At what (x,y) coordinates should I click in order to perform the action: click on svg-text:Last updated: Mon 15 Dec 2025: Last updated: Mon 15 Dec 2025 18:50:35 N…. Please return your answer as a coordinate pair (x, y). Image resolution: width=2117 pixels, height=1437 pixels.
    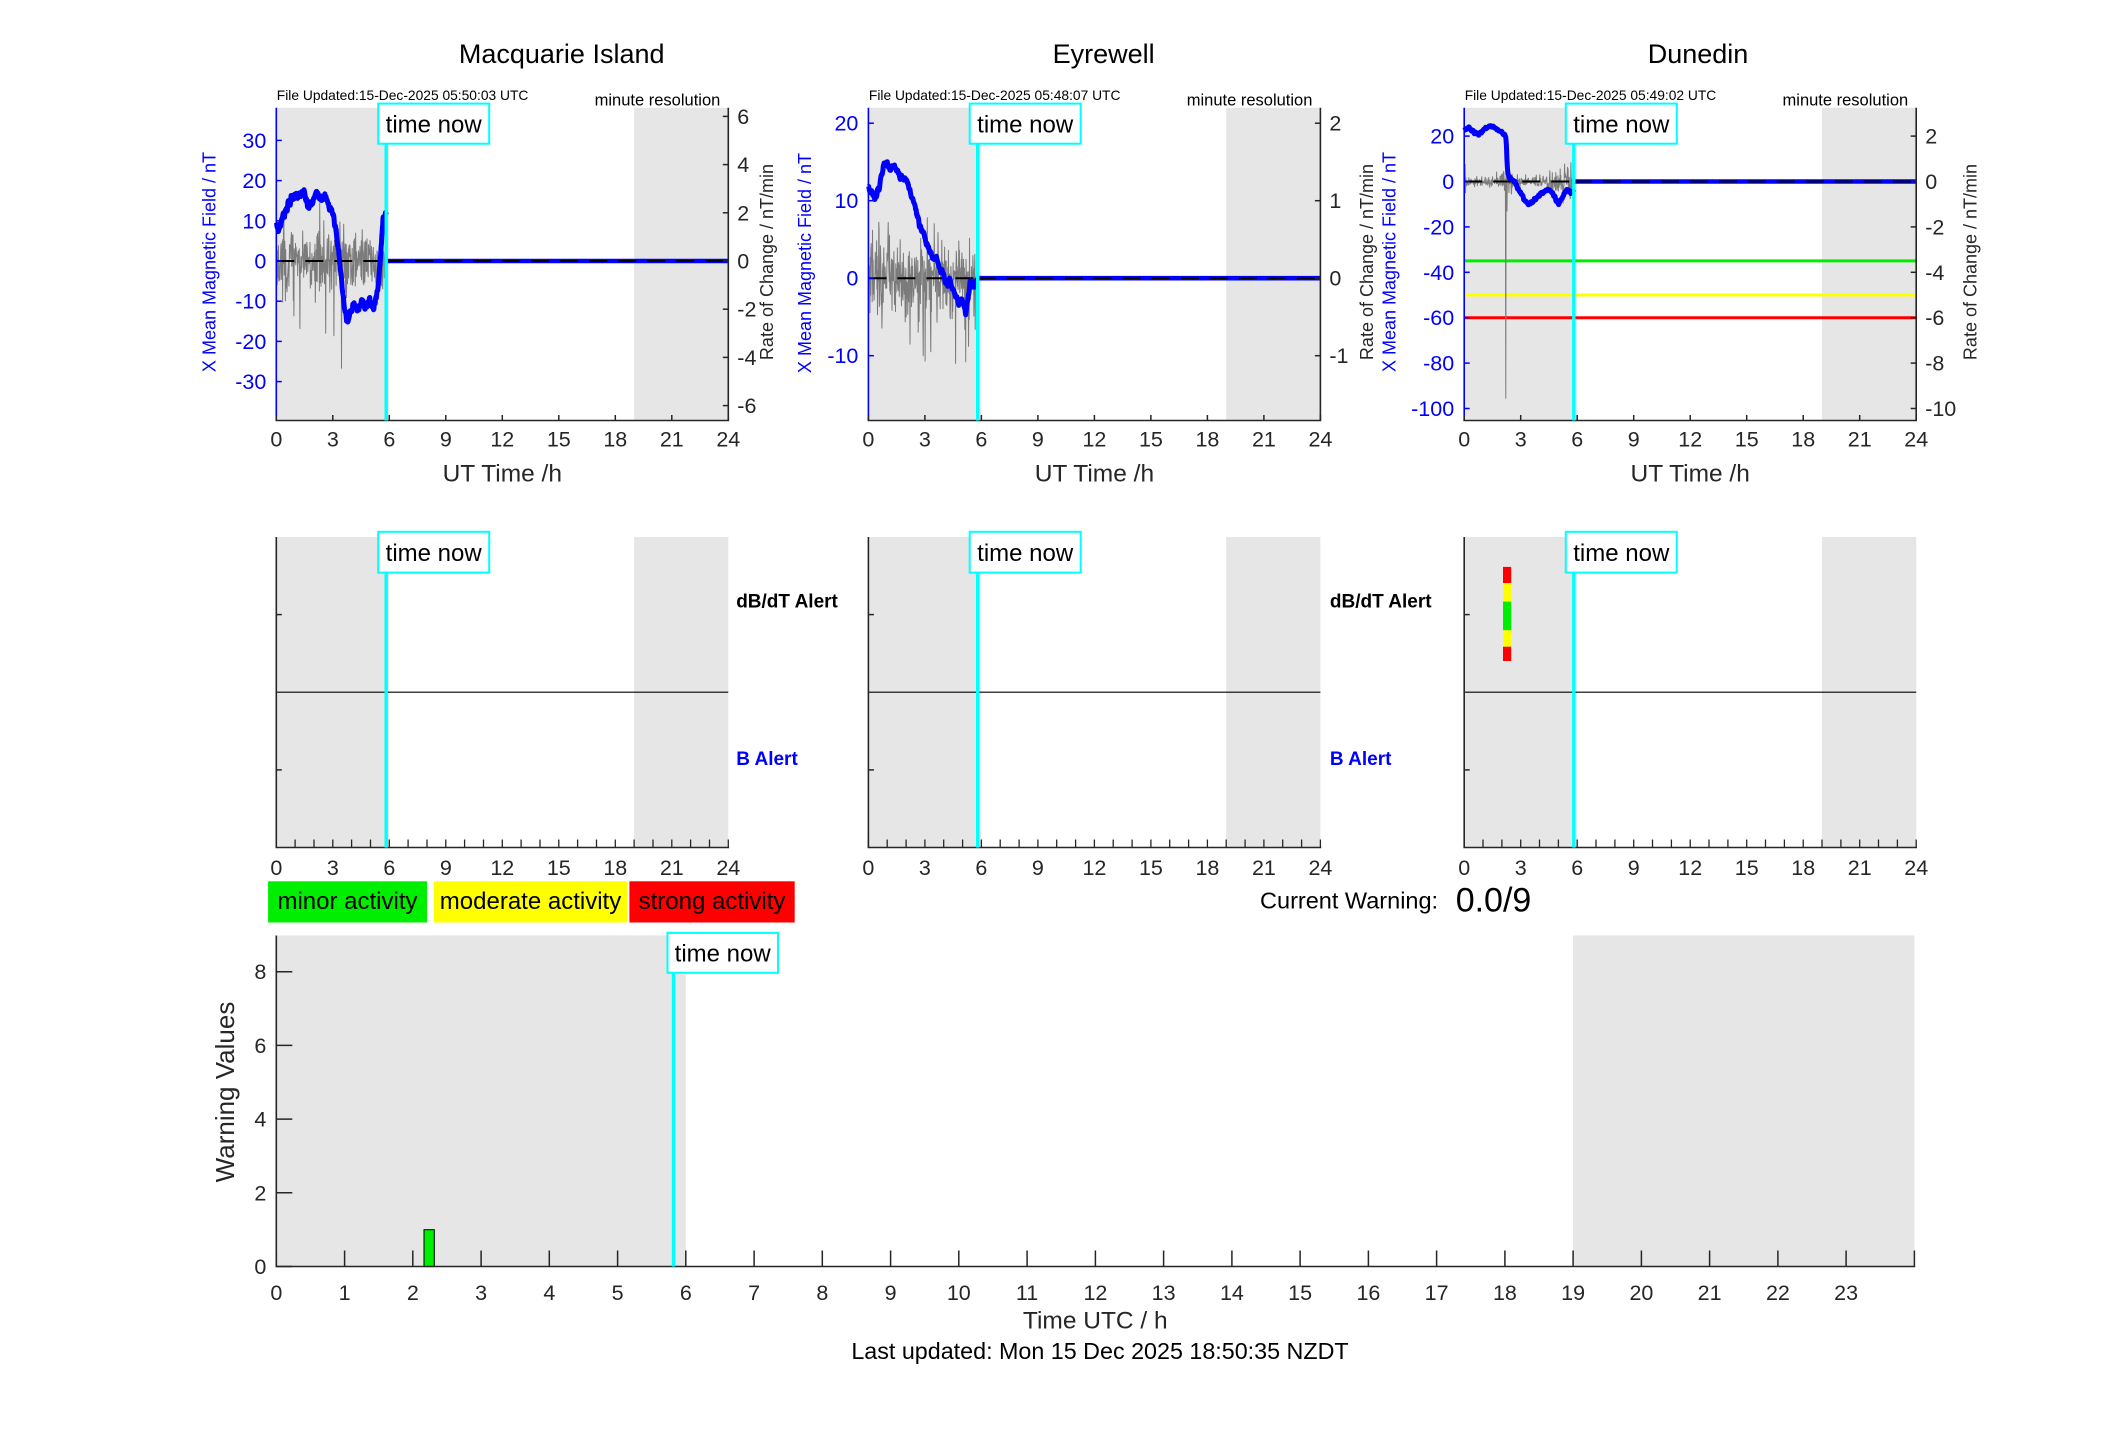
    Looking at the image, I should click on (1099, 1351).